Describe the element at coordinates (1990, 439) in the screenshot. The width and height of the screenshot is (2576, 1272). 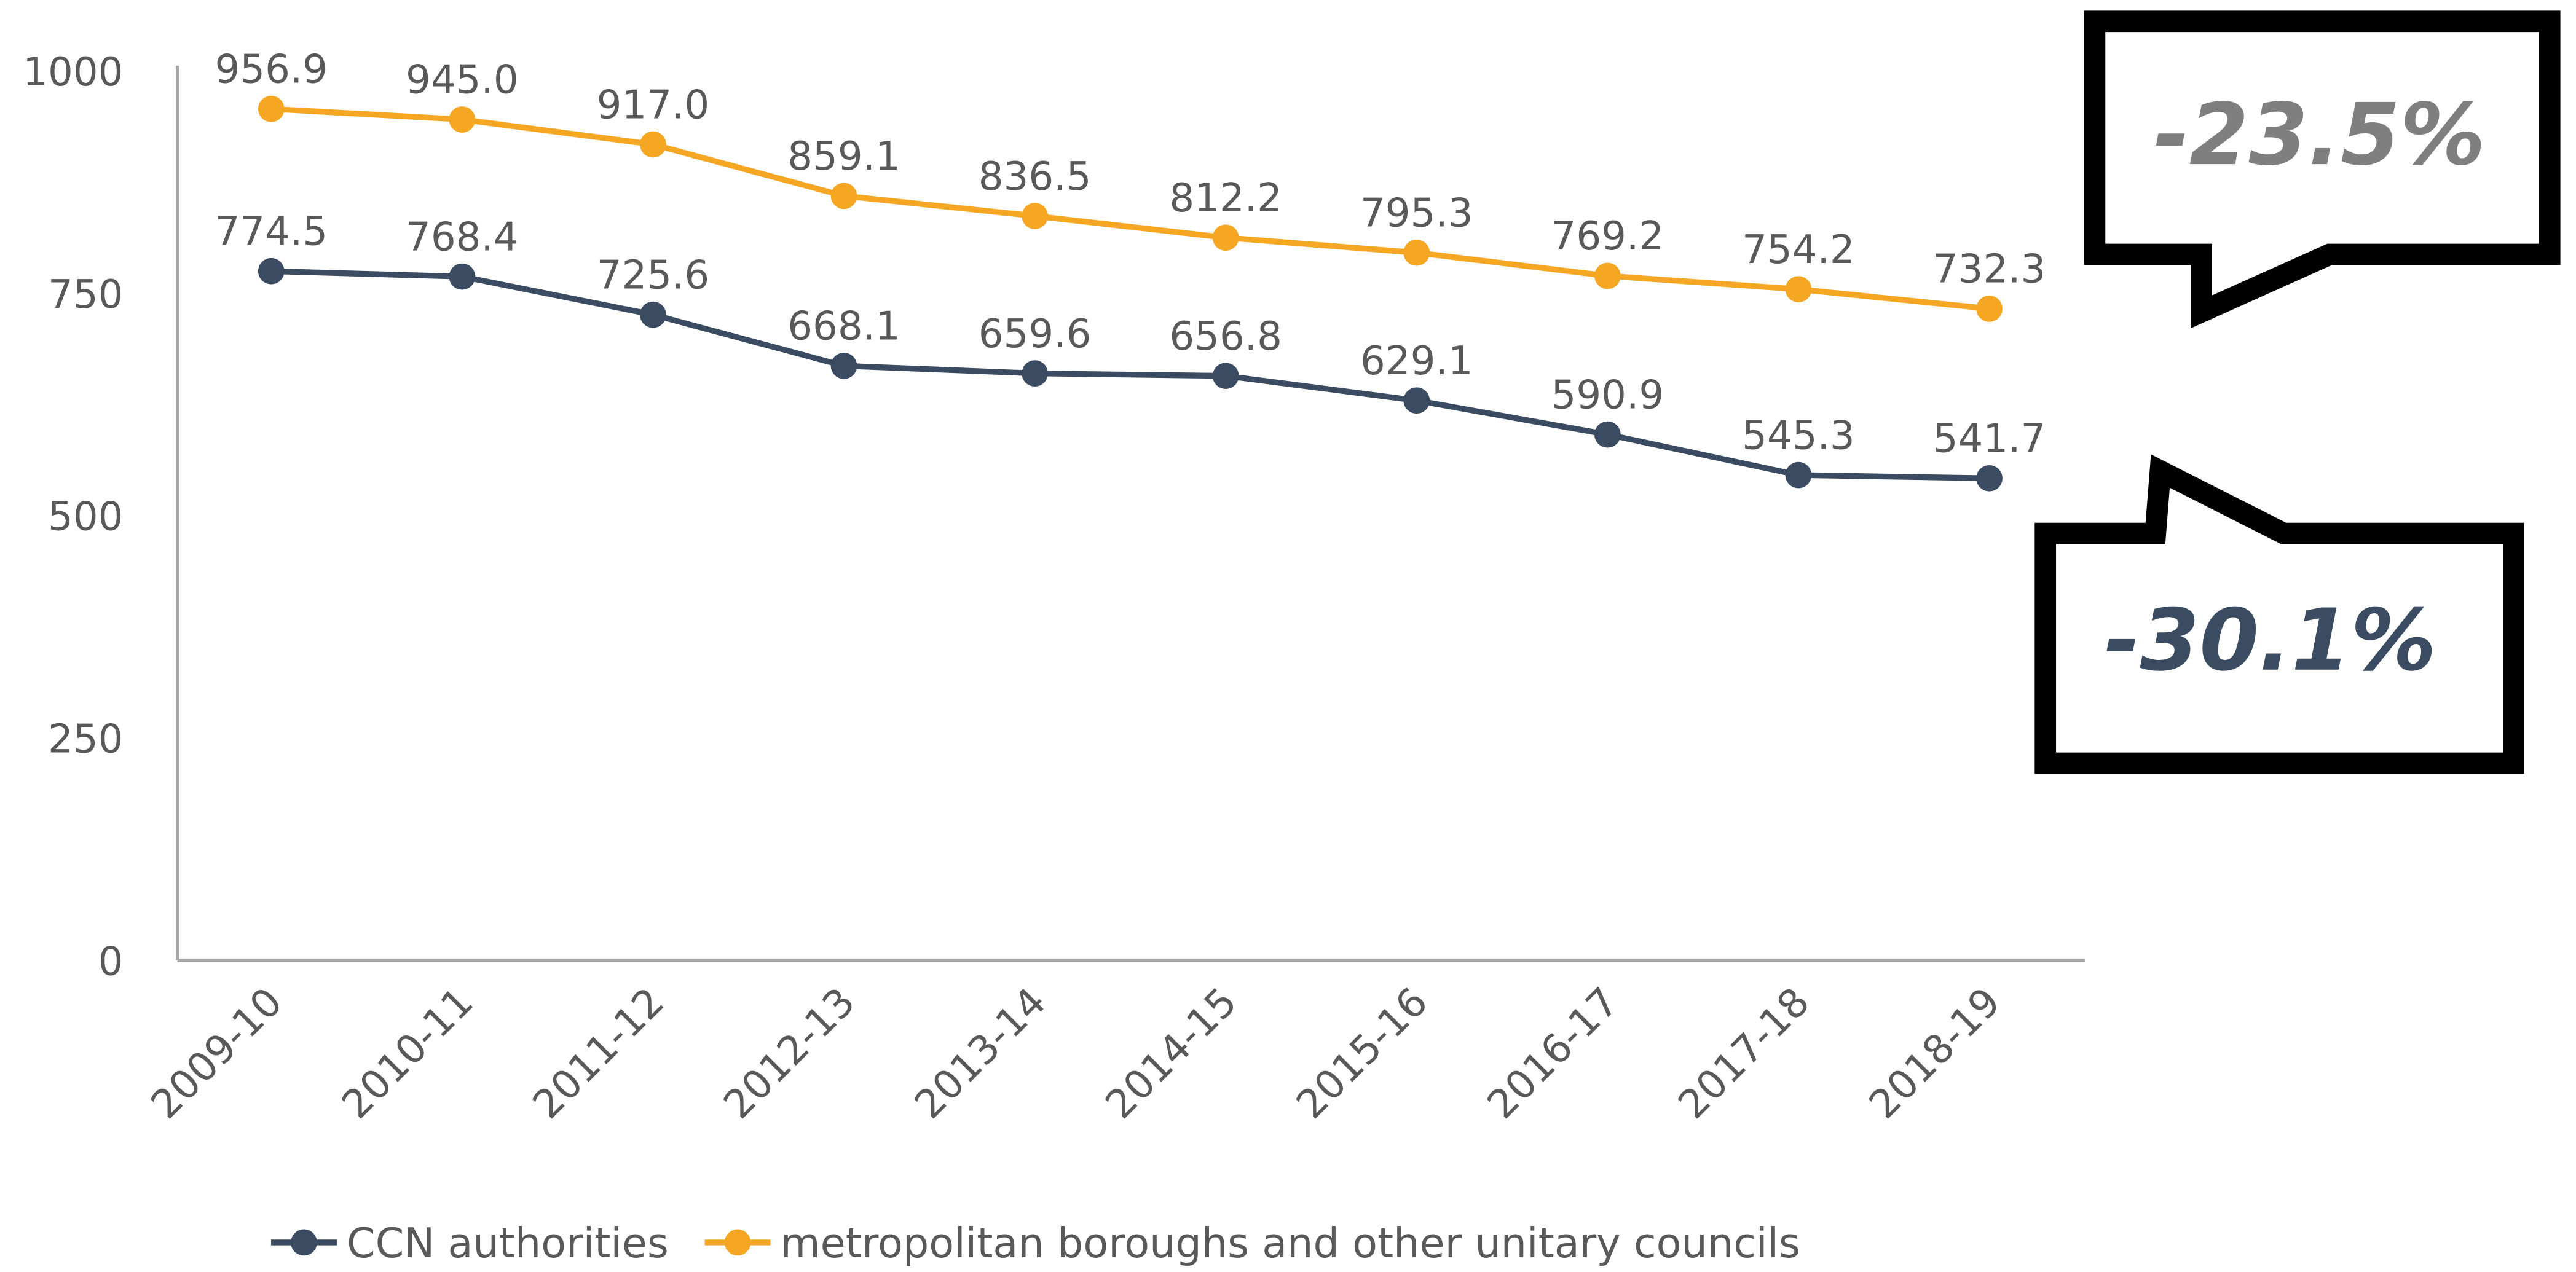
I see `data-label: 541.7` at that location.